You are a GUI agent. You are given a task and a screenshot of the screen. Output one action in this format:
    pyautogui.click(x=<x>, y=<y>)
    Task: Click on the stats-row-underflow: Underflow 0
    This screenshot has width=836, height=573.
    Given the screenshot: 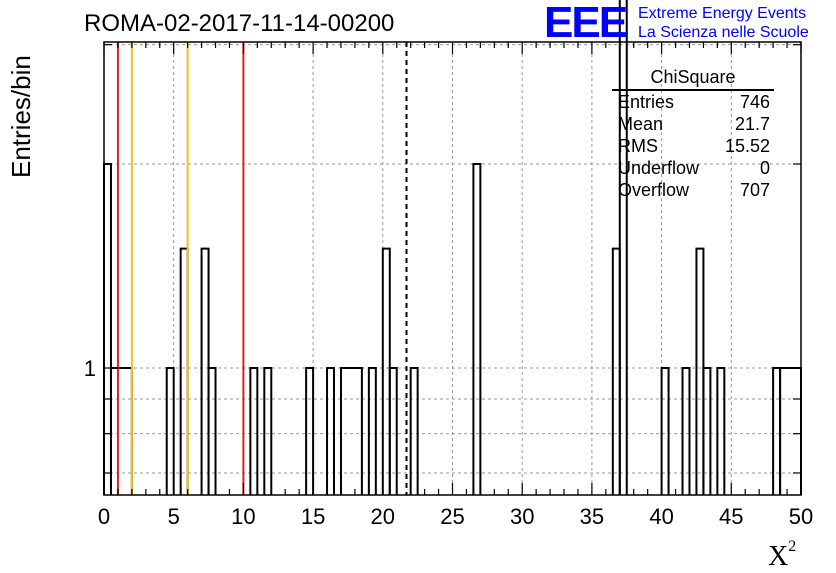 What is the action you would take?
    pyautogui.click(x=693, y=168)
    